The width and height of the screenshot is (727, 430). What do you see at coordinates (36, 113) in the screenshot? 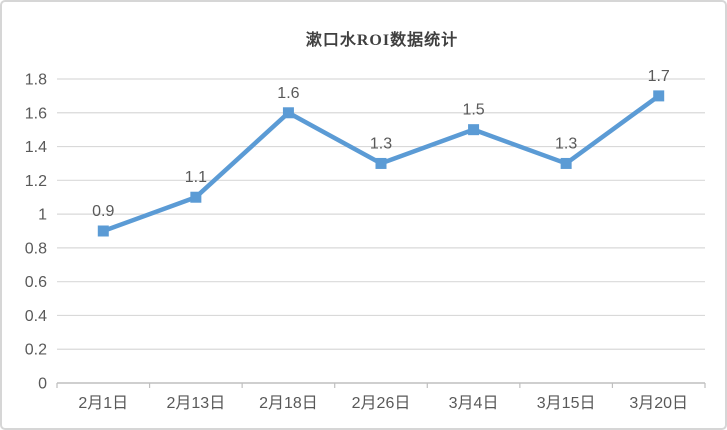
I see `y-axis-tick-label: 1.6` at bounding box center [36, 113].